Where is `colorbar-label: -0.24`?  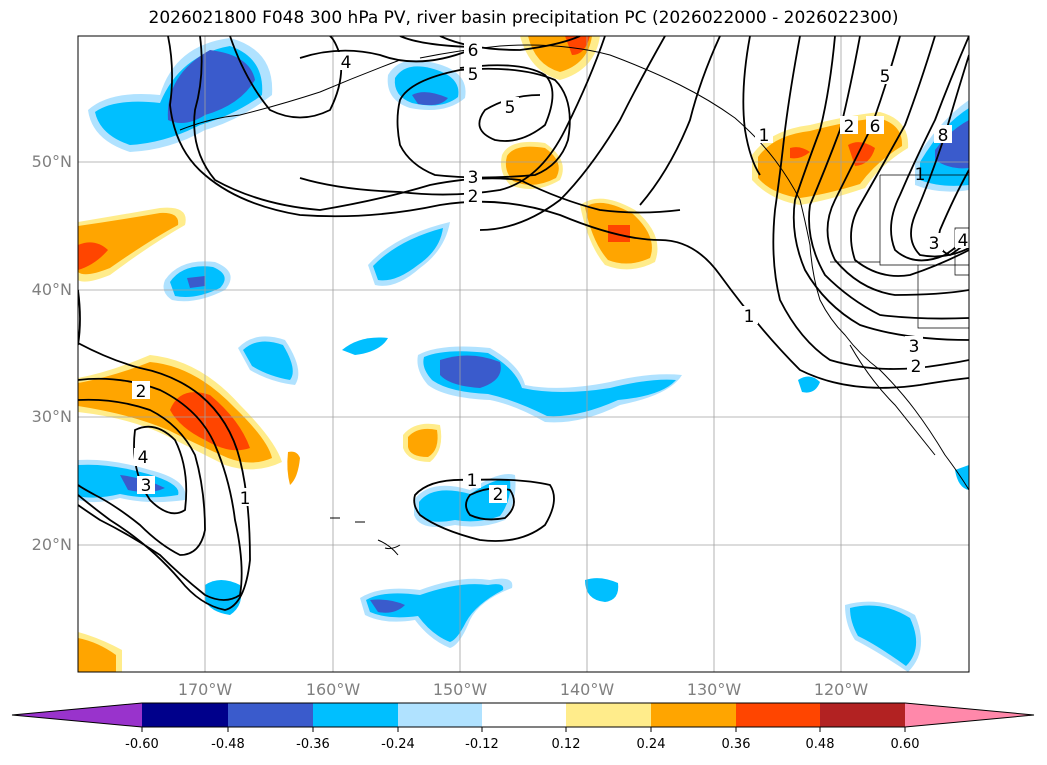
colorbar-label: -0.24 is located at coordinates (398, 744).